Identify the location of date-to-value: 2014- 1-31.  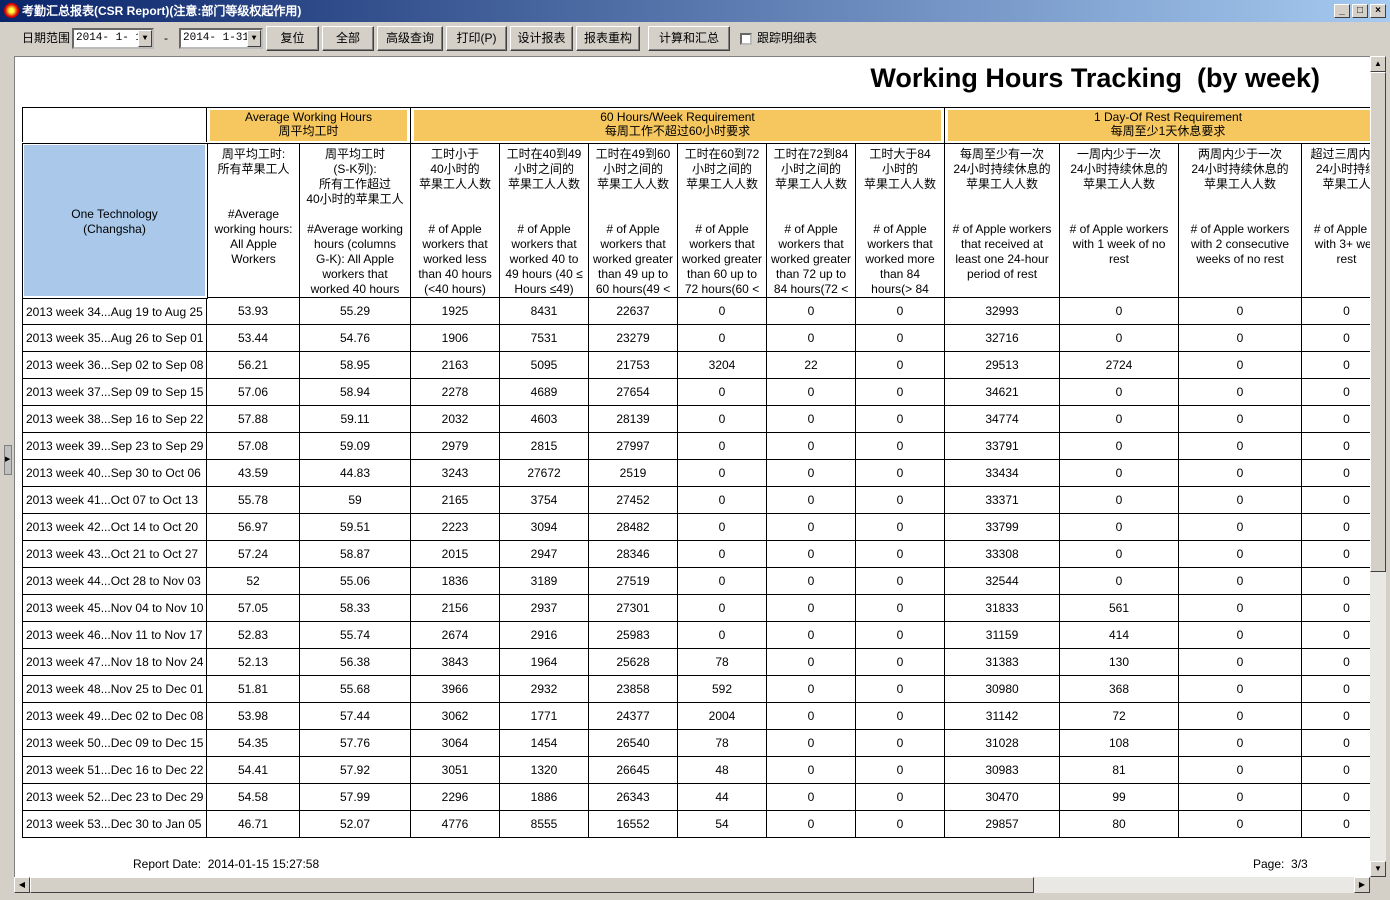
(216, 38).